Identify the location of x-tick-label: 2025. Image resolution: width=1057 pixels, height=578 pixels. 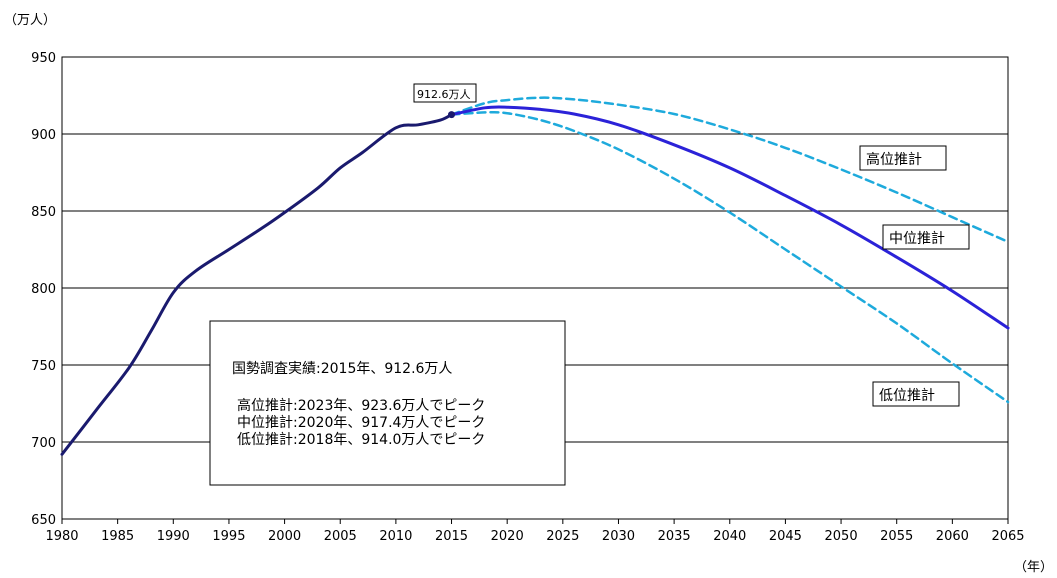
(562, 536).